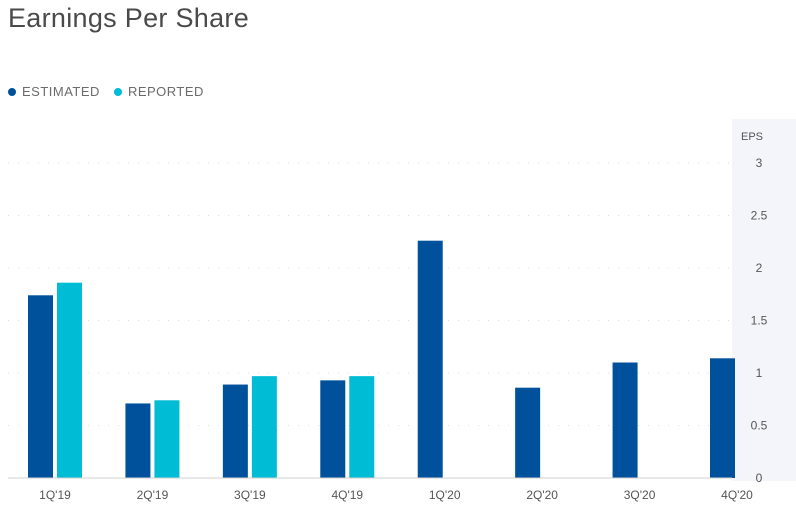 Image resolution: width=796 pixels, height=518 pixels. I want to click on legend-item-reported: REPORTED, so click(158, 91).